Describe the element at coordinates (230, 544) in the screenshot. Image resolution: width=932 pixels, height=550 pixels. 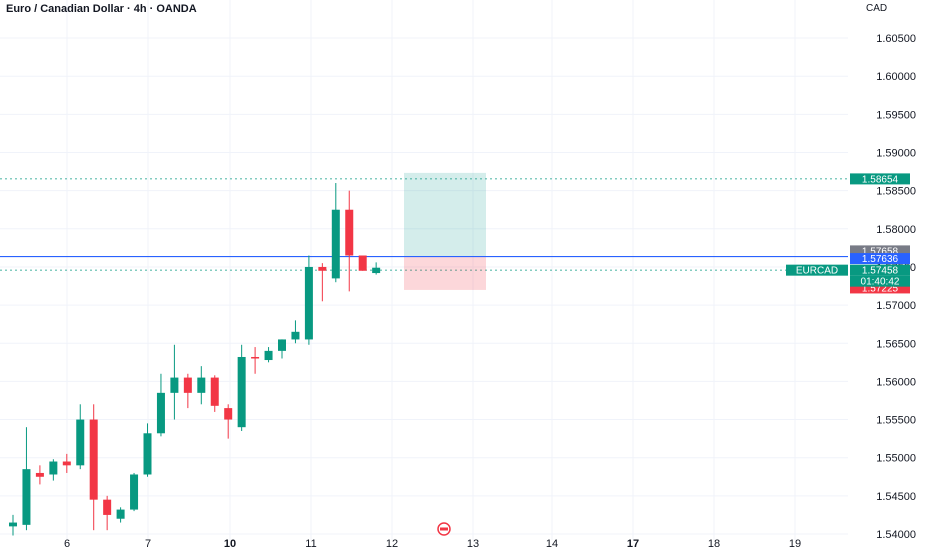
I see `time-tick-label: 10` at that location.